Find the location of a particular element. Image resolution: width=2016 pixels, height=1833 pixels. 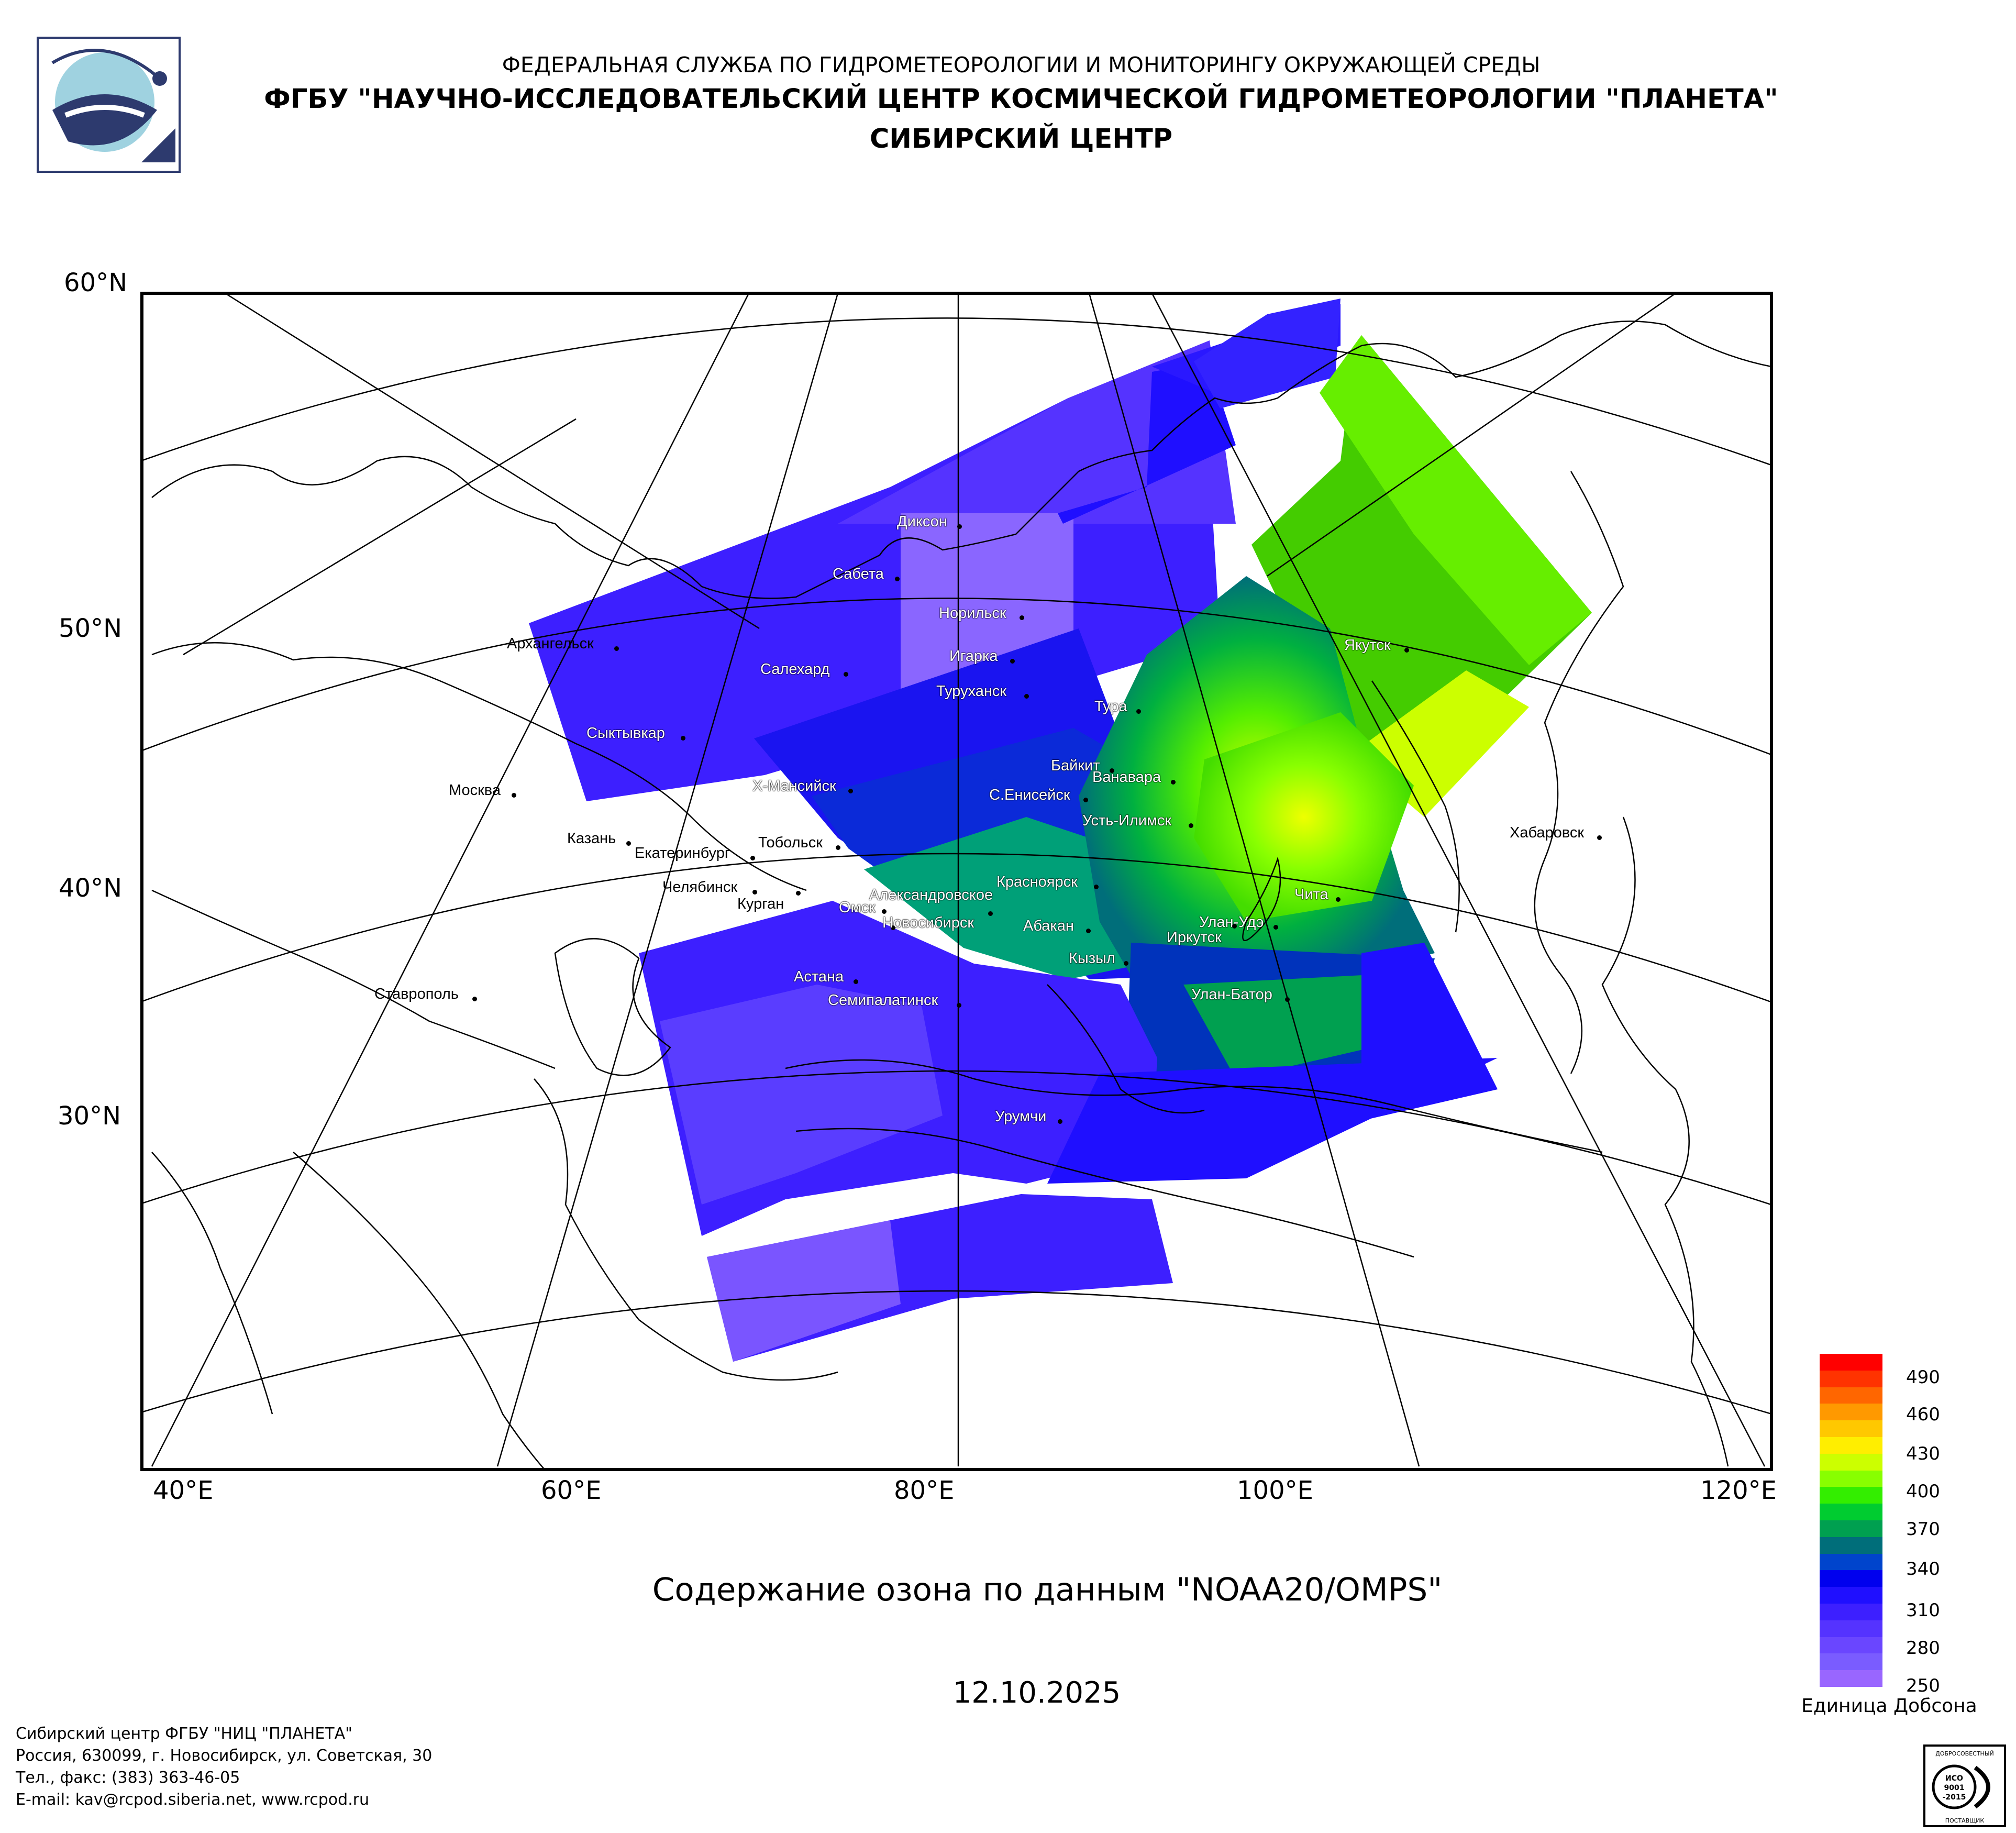

legend-tick: 340 is located at coordinates (1923, 1569).